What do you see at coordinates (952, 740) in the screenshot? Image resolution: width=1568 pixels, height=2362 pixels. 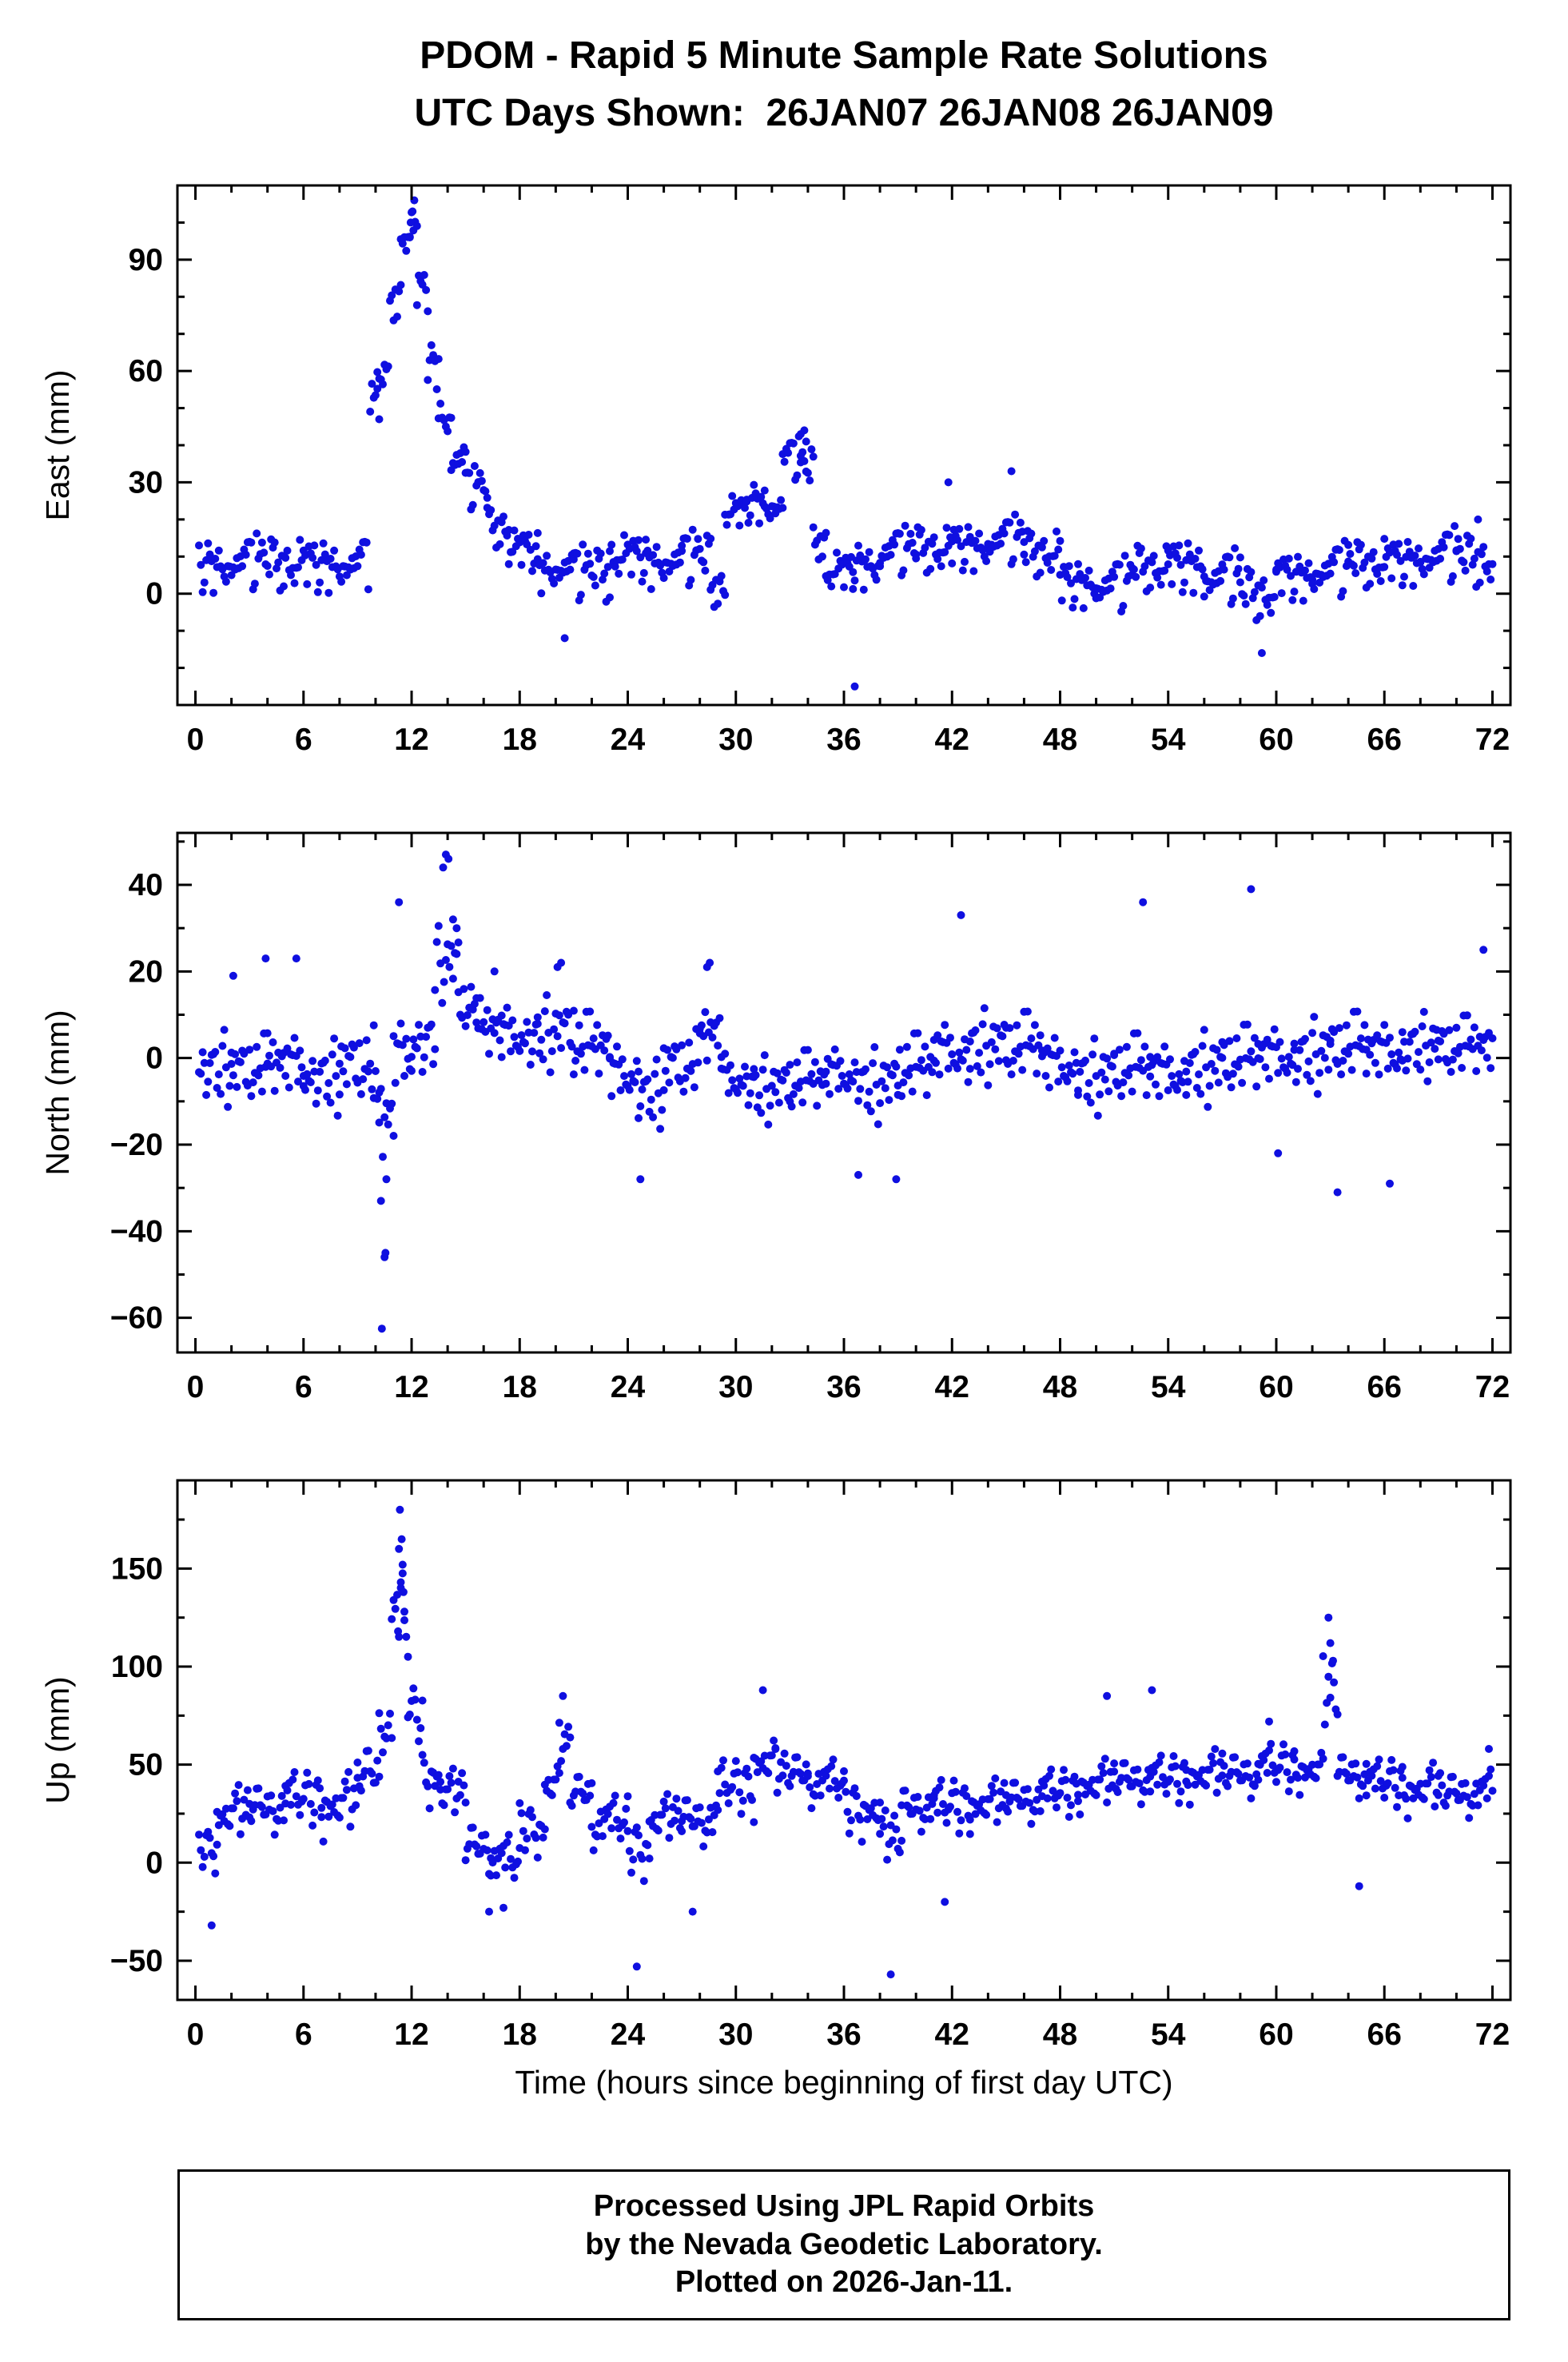 I see `east-x-tick-label: 42` at bounding box center [952, 740].